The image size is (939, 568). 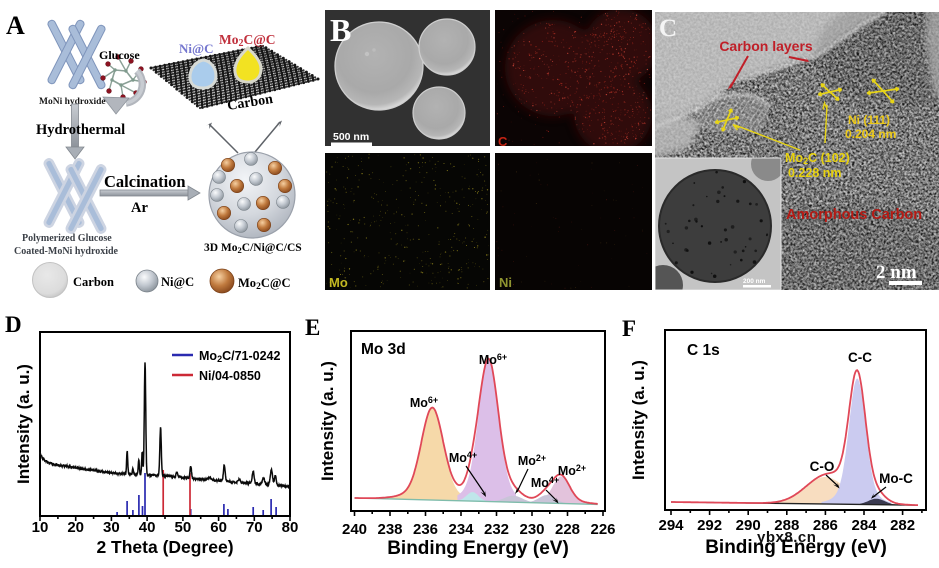 I want to click on svg-text: 290, so click(x=748, y=525).